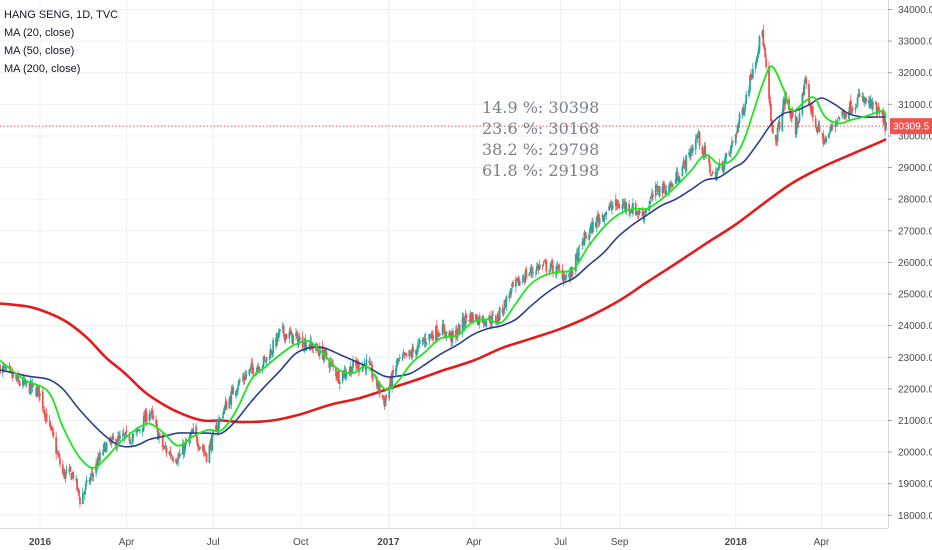 Image resolution: width=932 pixels, height=550 pixels. Describe the element at coordinates (444, 538) in the screenshot. I see `time-axis: 2016 Apr Jul Oct 2017 Apr Jul Sep 2018 Apr` at that location.